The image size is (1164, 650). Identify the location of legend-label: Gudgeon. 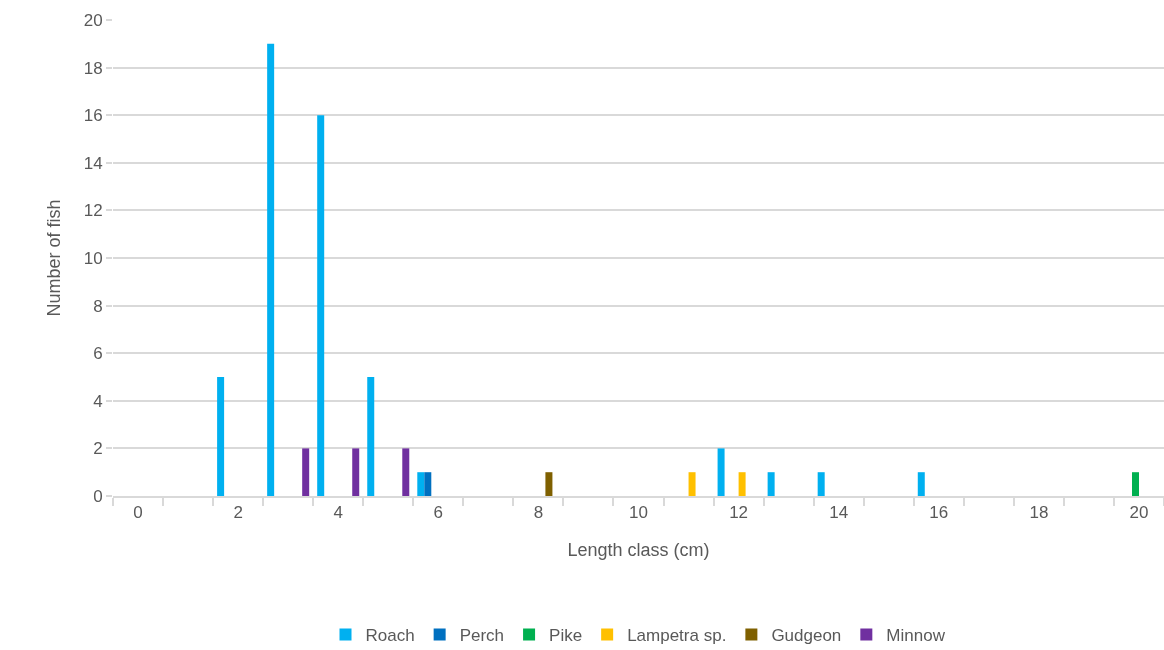
(806, 636).